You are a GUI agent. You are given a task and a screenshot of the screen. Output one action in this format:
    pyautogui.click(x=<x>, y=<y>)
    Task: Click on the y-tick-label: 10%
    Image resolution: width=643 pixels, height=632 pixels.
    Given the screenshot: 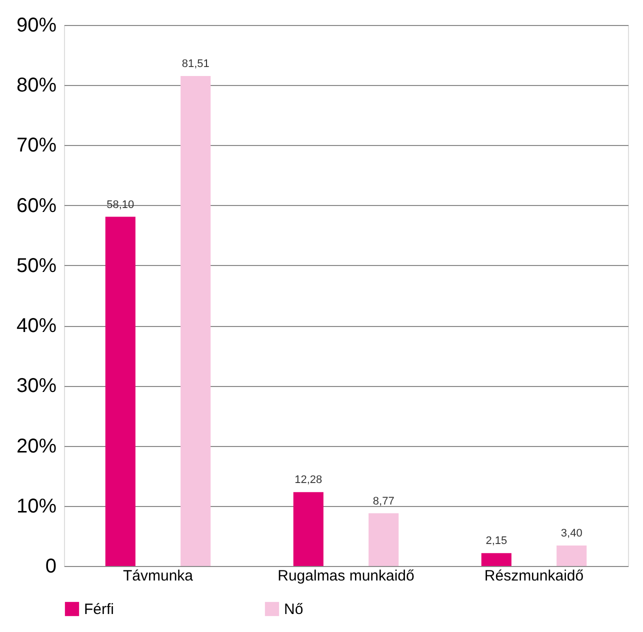 What is the action you would take?
    pyautogui.click(x=36, y=506)
    